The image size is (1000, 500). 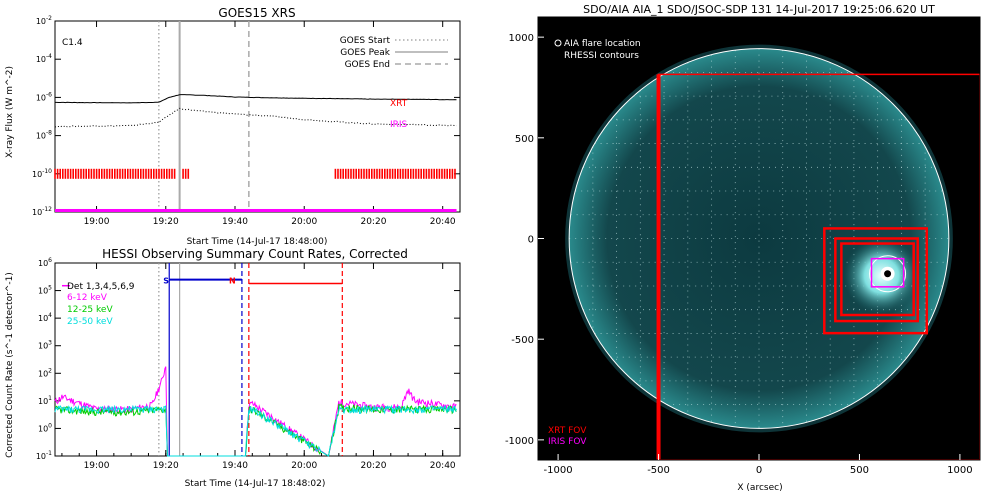 I want to click on hessi-legend-title: Det 1,3,4,5,6,9, so click(x=101, y=287).